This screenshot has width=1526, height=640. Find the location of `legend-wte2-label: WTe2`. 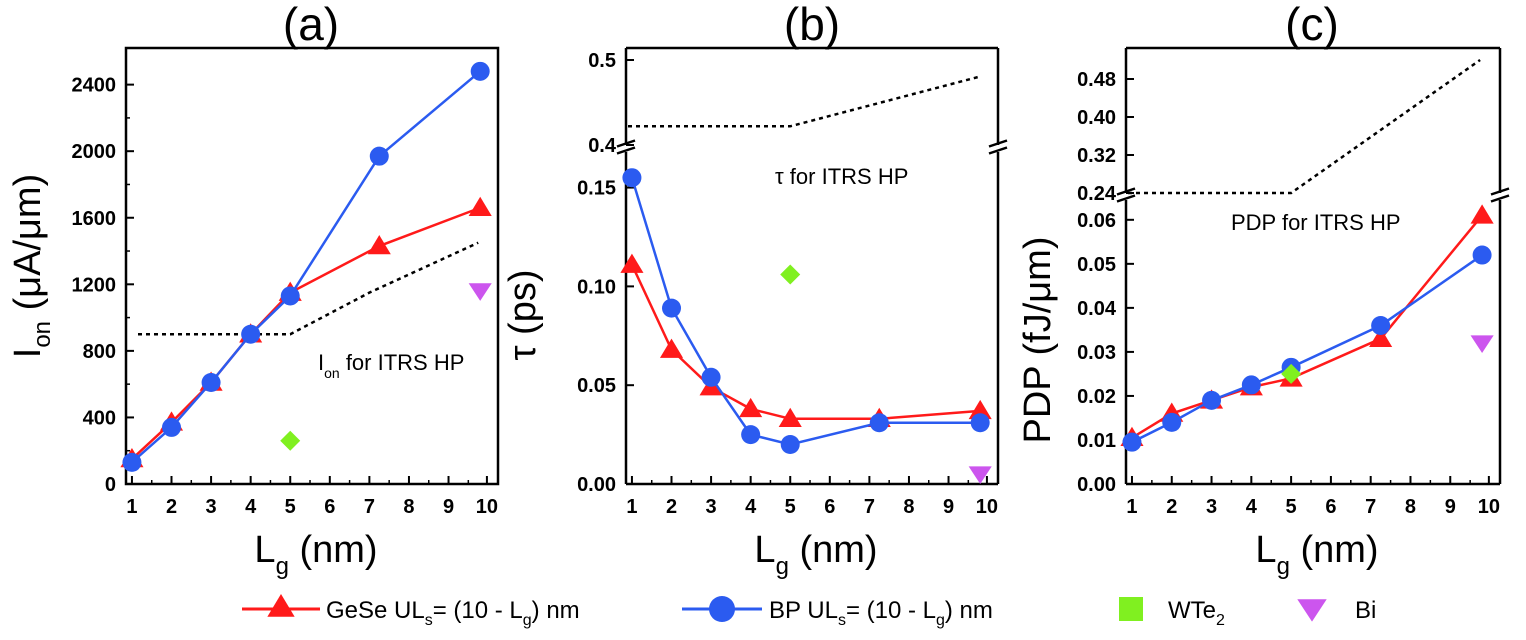

legend-wte2-label: WTe2 is located at coordinates (1196, 613).